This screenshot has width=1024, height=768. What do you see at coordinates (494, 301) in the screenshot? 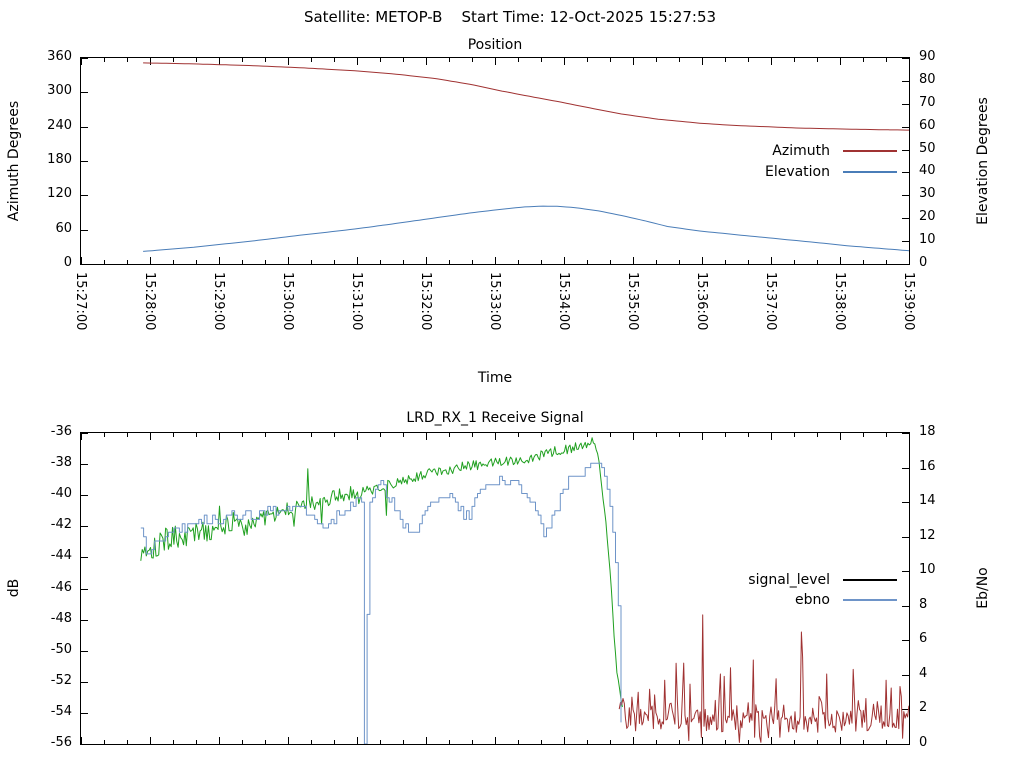
I see `x-tick-label: 15:33:00` at bounding box center [494, 301].